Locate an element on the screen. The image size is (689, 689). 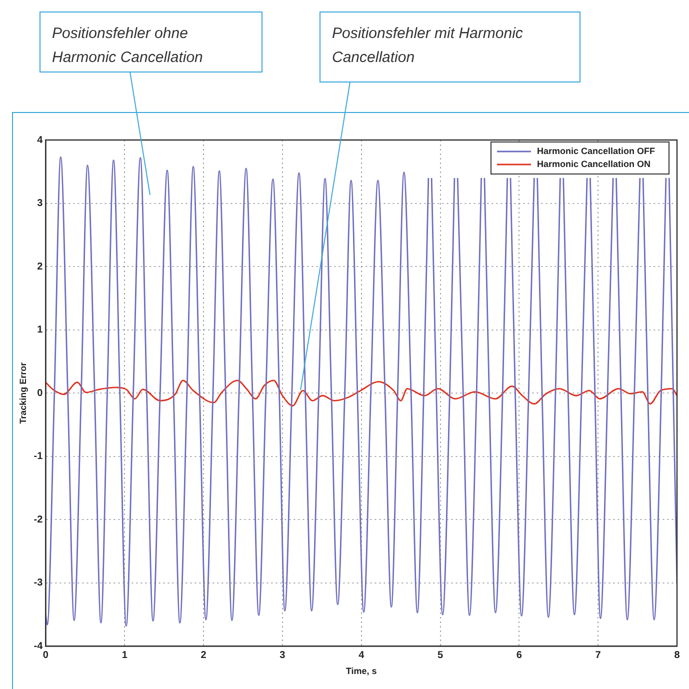
annotation: Positionsfehler mit Harmonic Cancellation is located at coordinates (428, 45).